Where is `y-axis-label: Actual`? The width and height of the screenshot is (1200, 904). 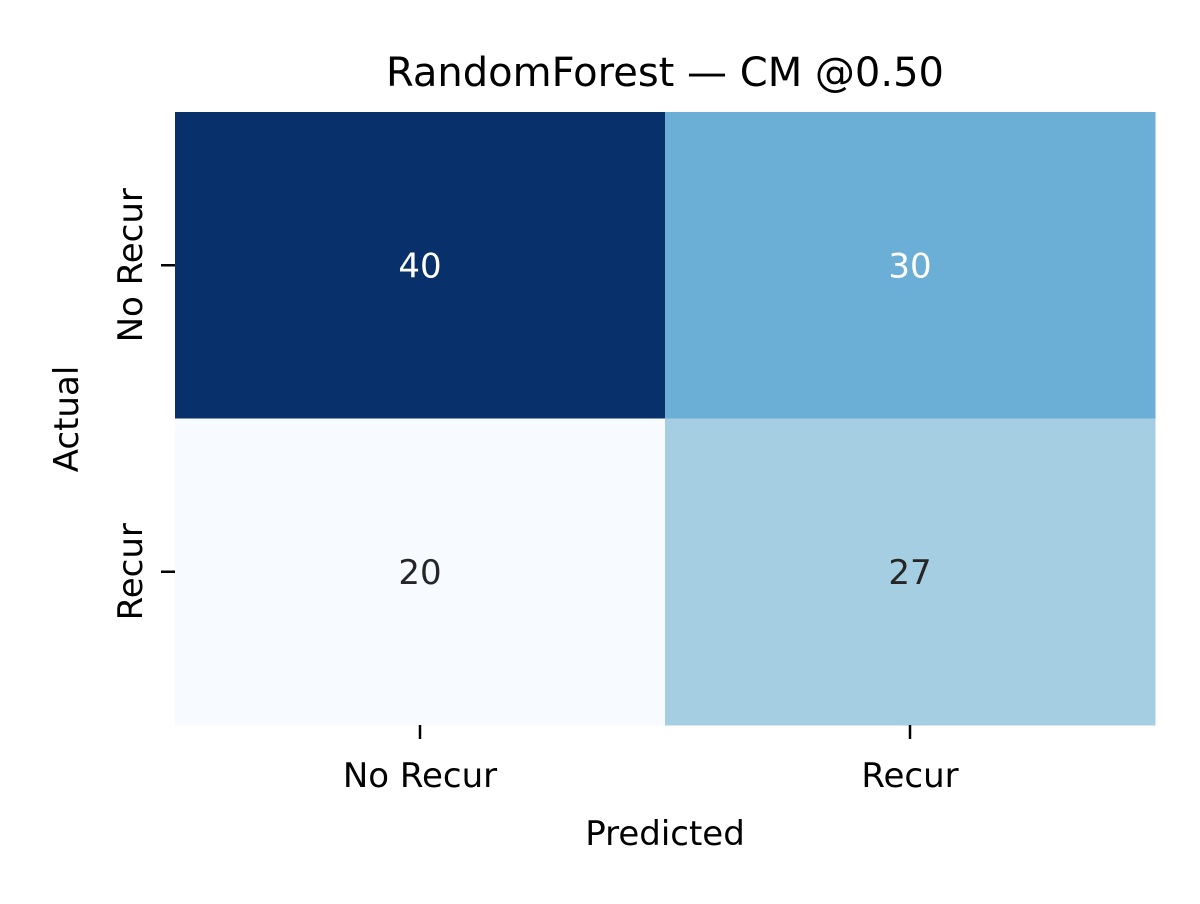
y-axis-label: Actual is located at coordinates (67, 419).